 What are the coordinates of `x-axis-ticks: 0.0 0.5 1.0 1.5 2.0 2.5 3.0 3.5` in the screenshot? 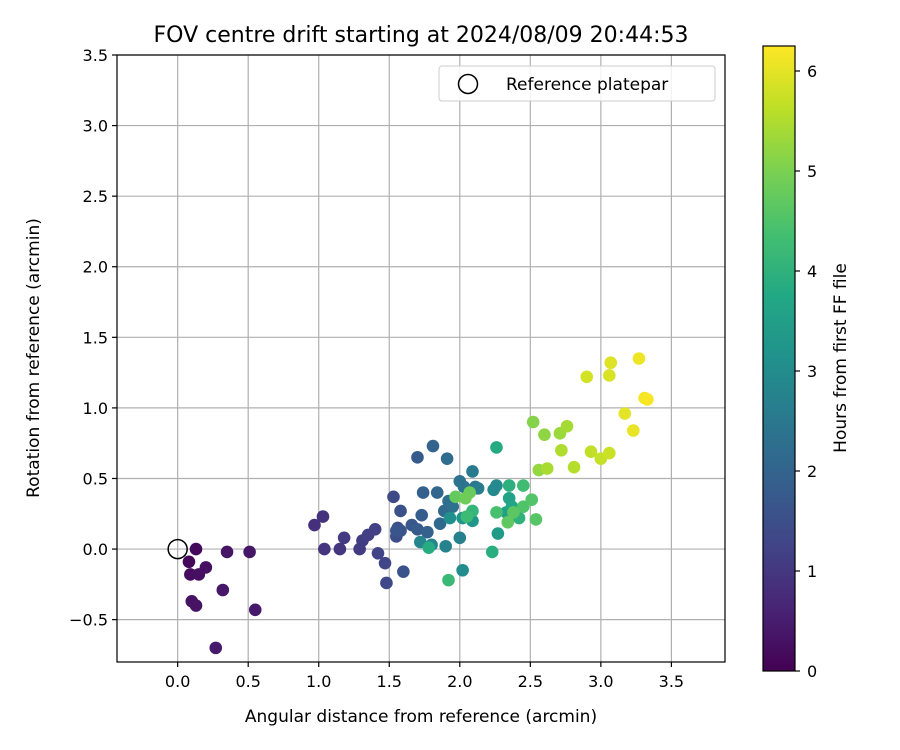 It's located at (424, 676).